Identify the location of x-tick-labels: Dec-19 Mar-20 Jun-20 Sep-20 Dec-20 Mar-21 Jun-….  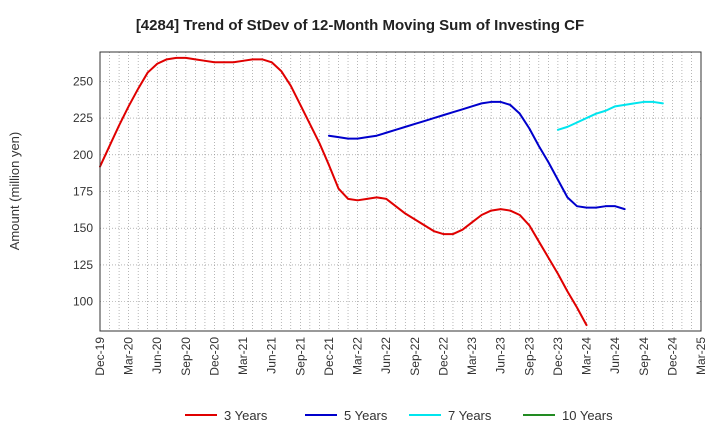
(400, 356).